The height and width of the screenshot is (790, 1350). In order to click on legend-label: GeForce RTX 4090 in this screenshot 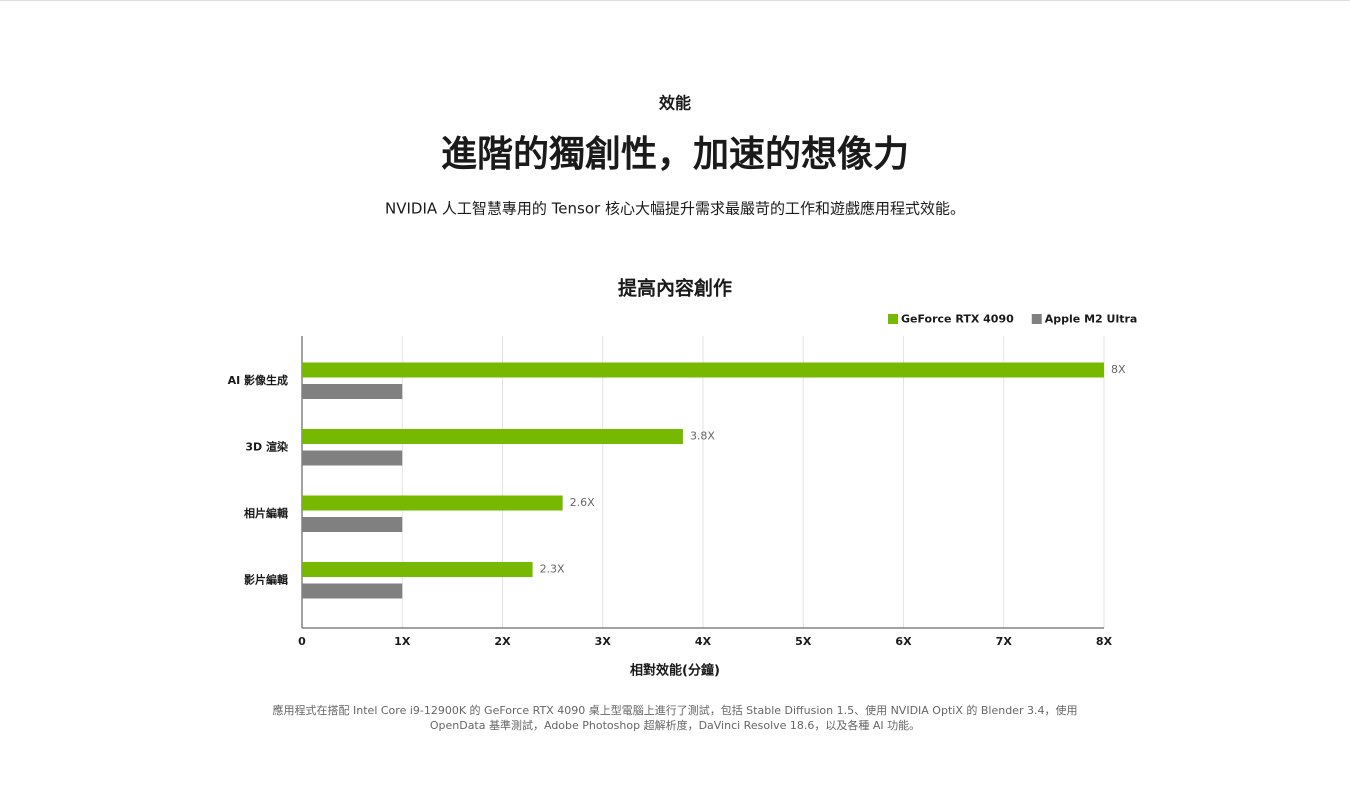, I will do `click(957, 319)`.